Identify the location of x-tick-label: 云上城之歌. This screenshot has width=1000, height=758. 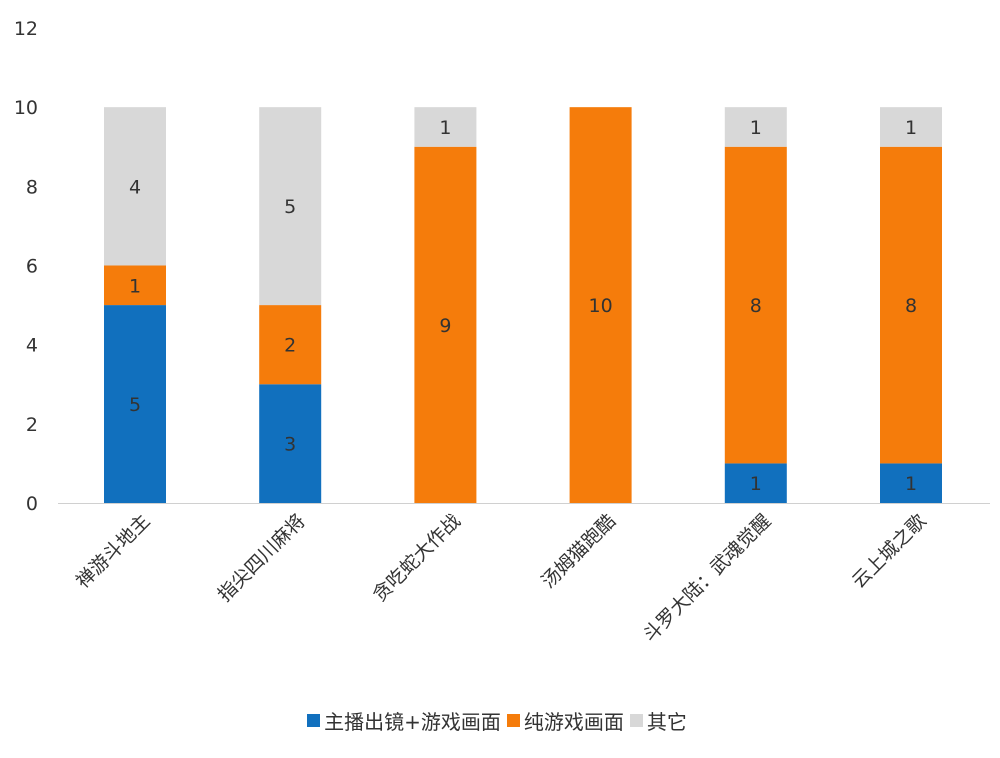
(889, 551).